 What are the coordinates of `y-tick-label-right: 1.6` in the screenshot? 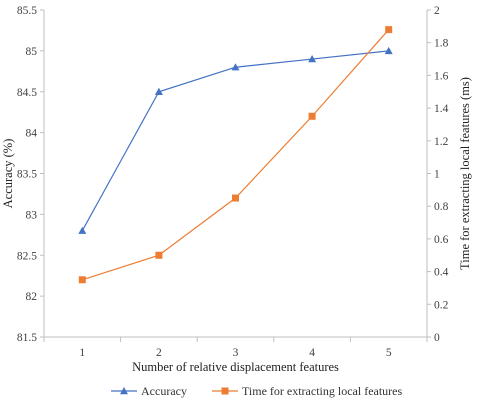 It's located at (441, 76).